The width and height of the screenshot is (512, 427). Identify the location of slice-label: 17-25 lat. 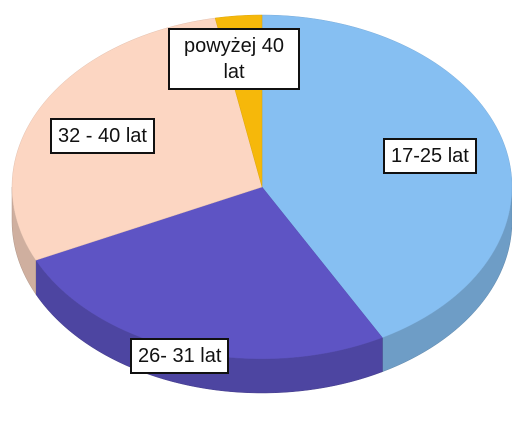
(430, 156).